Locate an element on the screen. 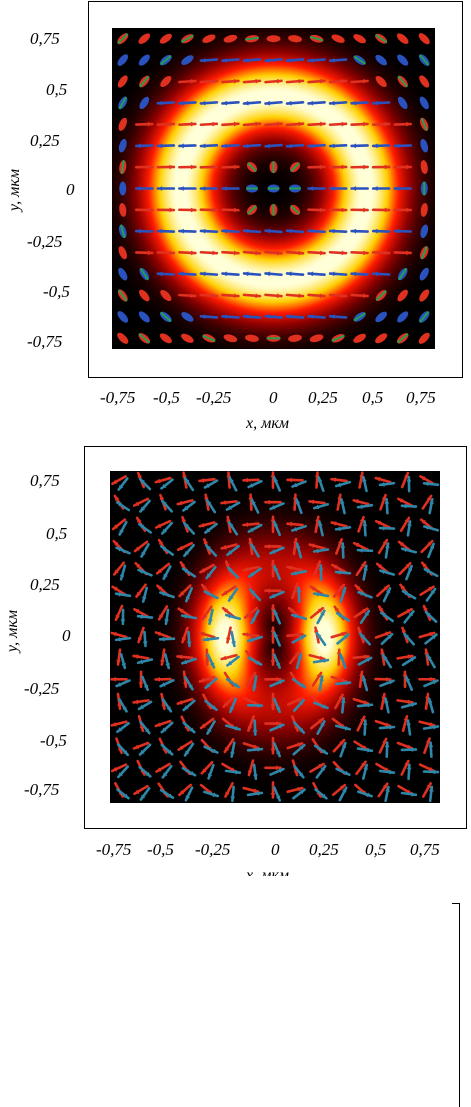 The image size is (471, 1107). y-axis-label: y, мкм is located at coordinates (12, 631).